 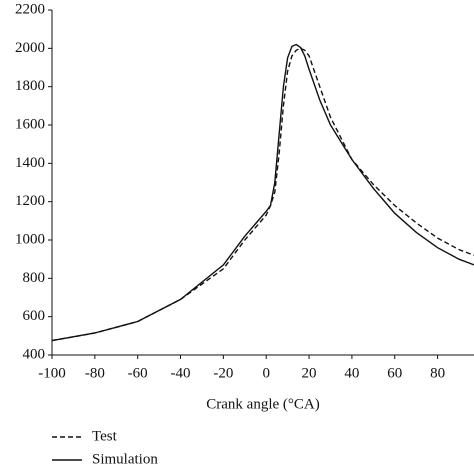 I want to click on x-tick-label: 60, so click(x=394, y=373).